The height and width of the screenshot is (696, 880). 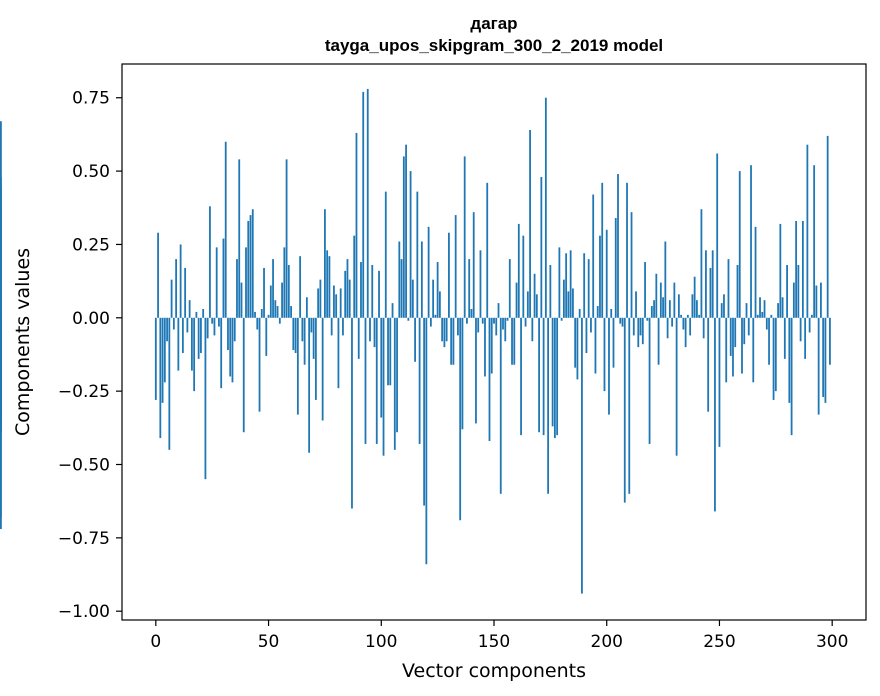 I want to click on y-tick-label: −0.25, so click(x=84, y=392).